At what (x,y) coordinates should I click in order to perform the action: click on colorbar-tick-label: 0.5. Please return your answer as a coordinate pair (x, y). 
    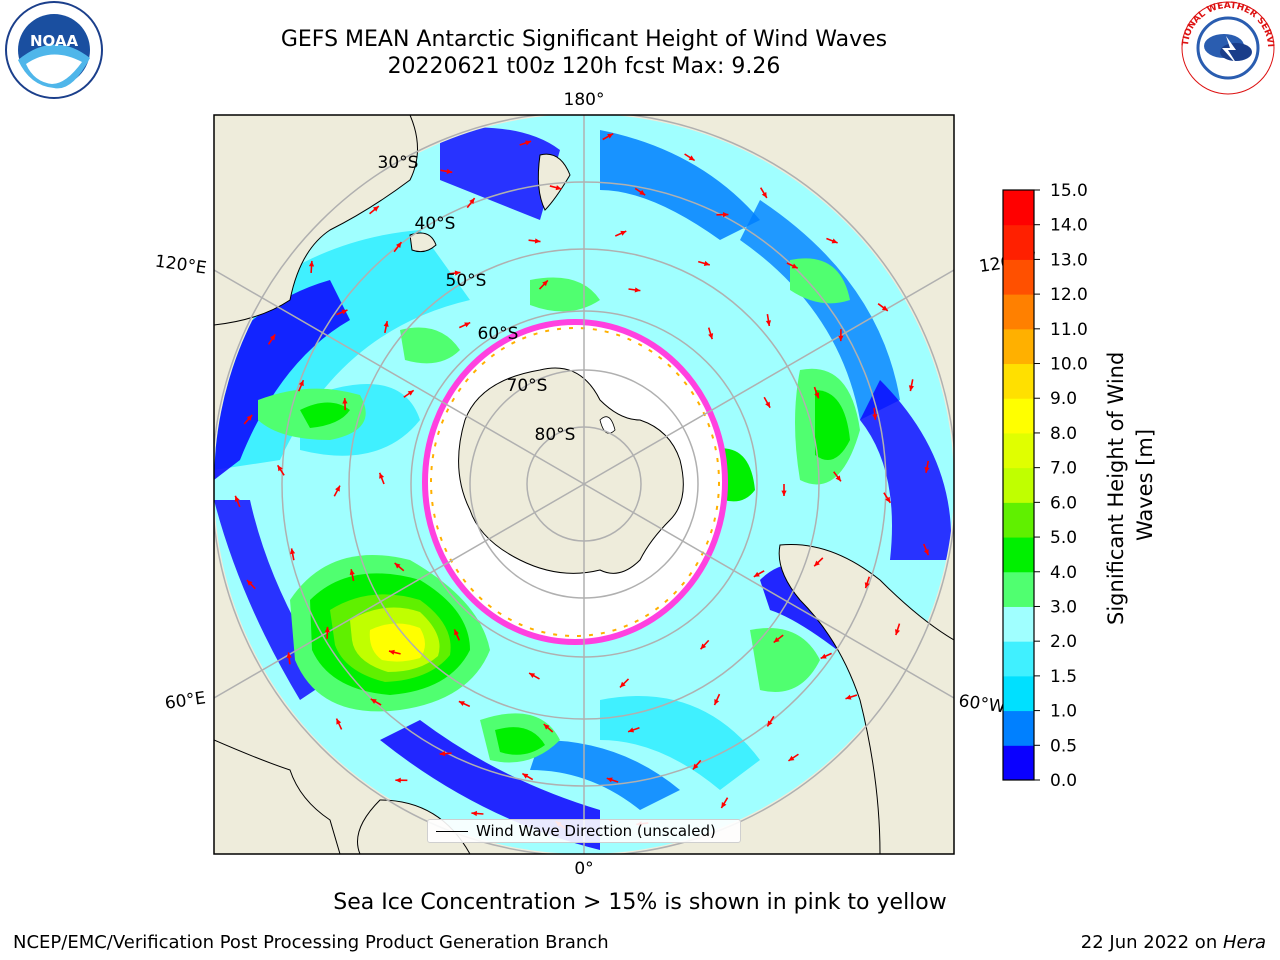
    Looking at the image, I should click on (1063, 746).